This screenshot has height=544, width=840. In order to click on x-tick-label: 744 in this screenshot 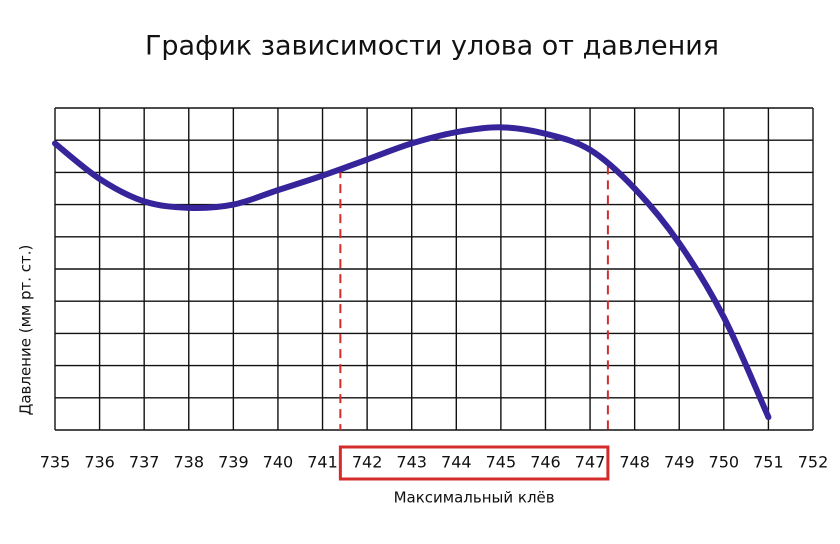, I will do `click(456, 462)`.